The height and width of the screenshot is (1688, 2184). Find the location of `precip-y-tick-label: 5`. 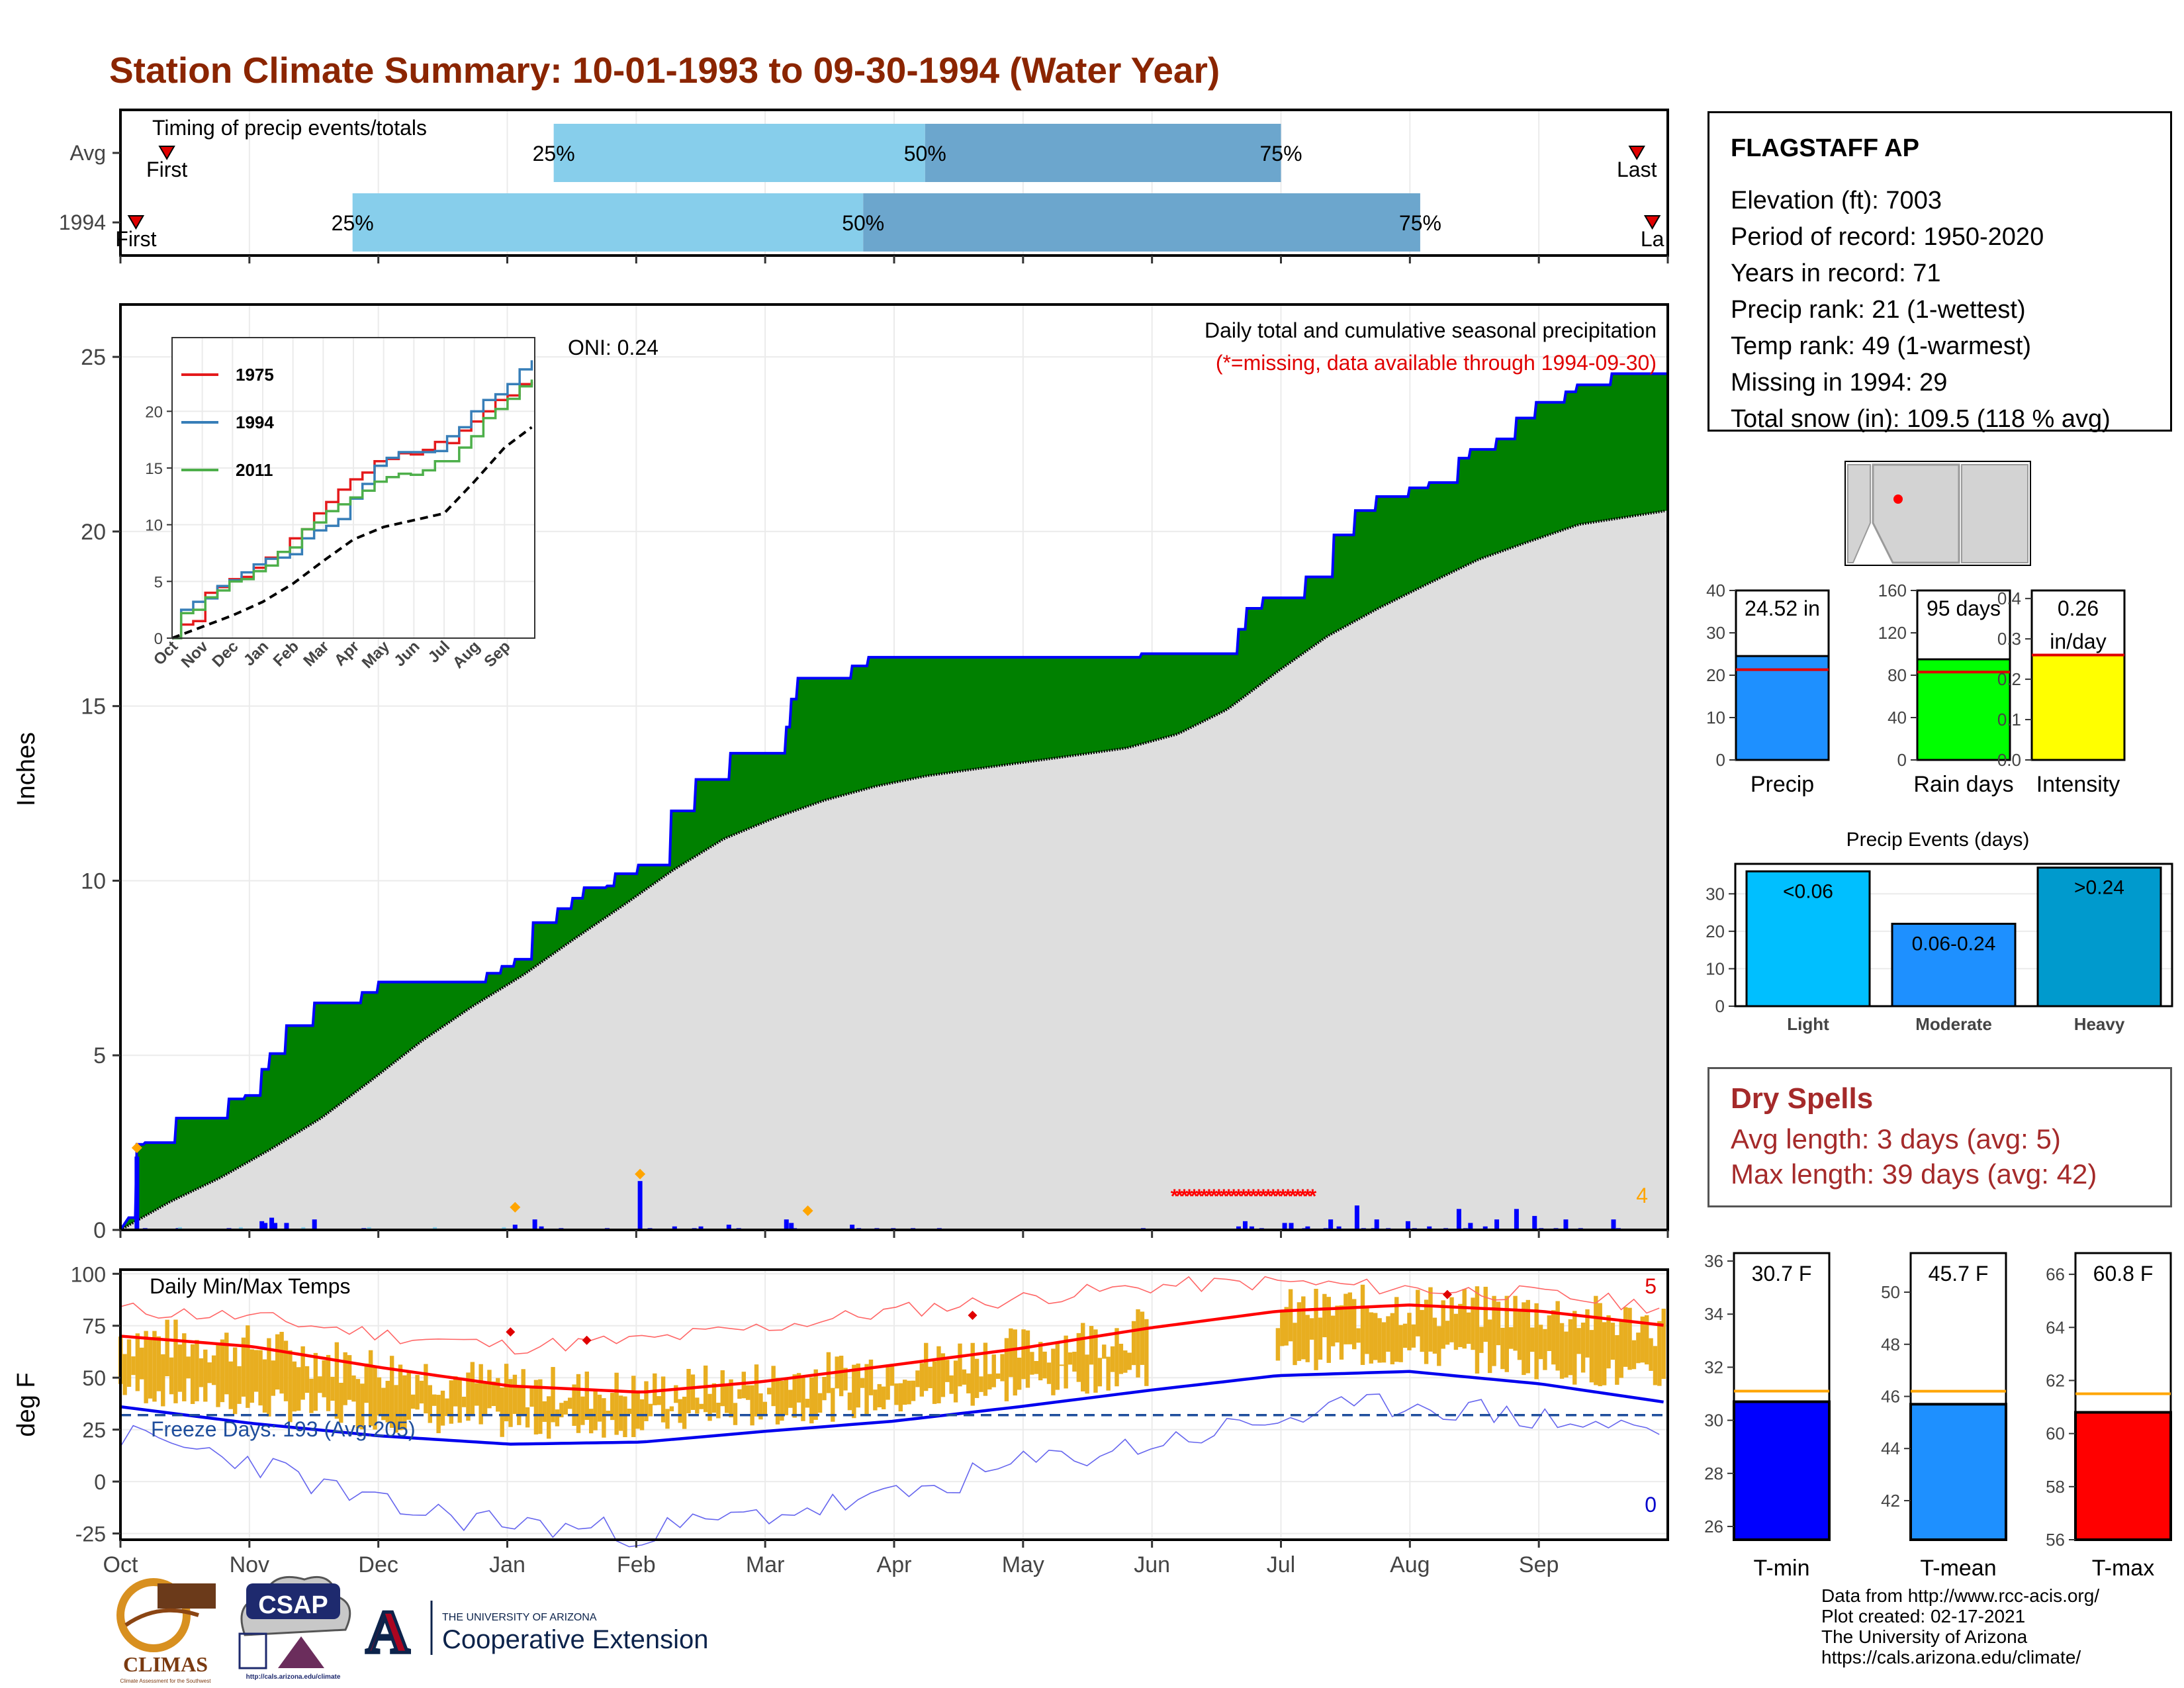

precip-y-tick-label: 5 is located at coordinates (100, 1055).